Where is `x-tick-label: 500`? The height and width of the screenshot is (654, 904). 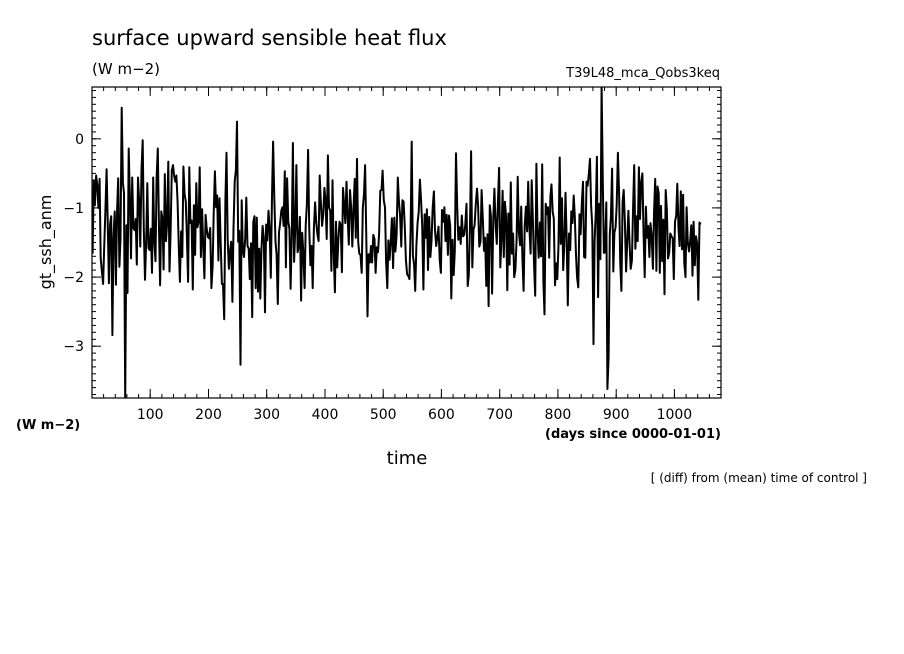 x-tick-label: 500 is located at coordinates (383, 415).